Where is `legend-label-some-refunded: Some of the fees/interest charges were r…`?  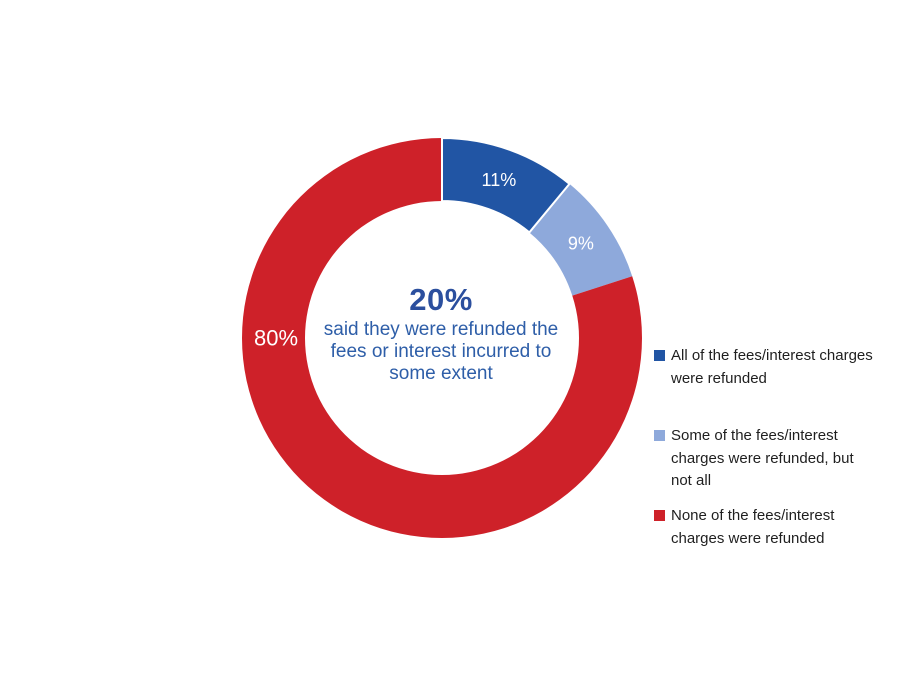 legend-label-some-refunded: Some of the fees/interest charges were r… is located at coordinates (762, 459).